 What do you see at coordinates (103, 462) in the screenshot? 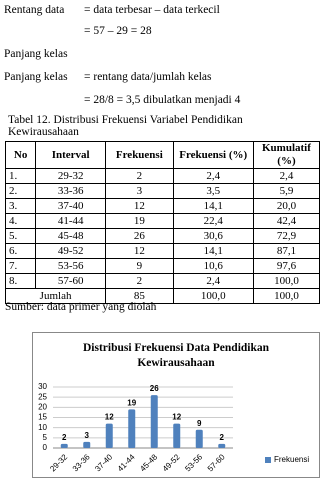
I see `x-tick-label: 37-40` at bounding box center [103, 462].